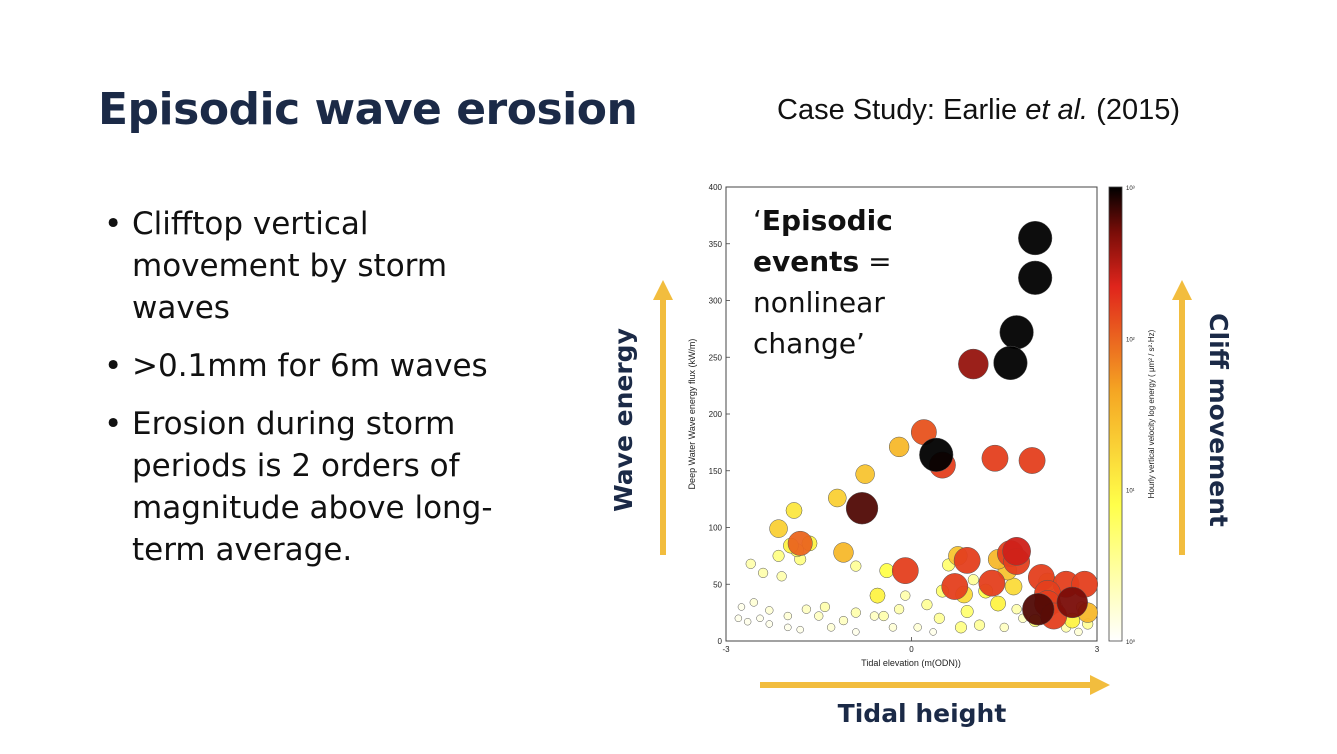 Image resolution: width=1337 pixels, height=754 pixels. Describe the element at coordinates (1131, 642) in the screenshot. I see `colorbar-tick-label: 10⁰` at that location.